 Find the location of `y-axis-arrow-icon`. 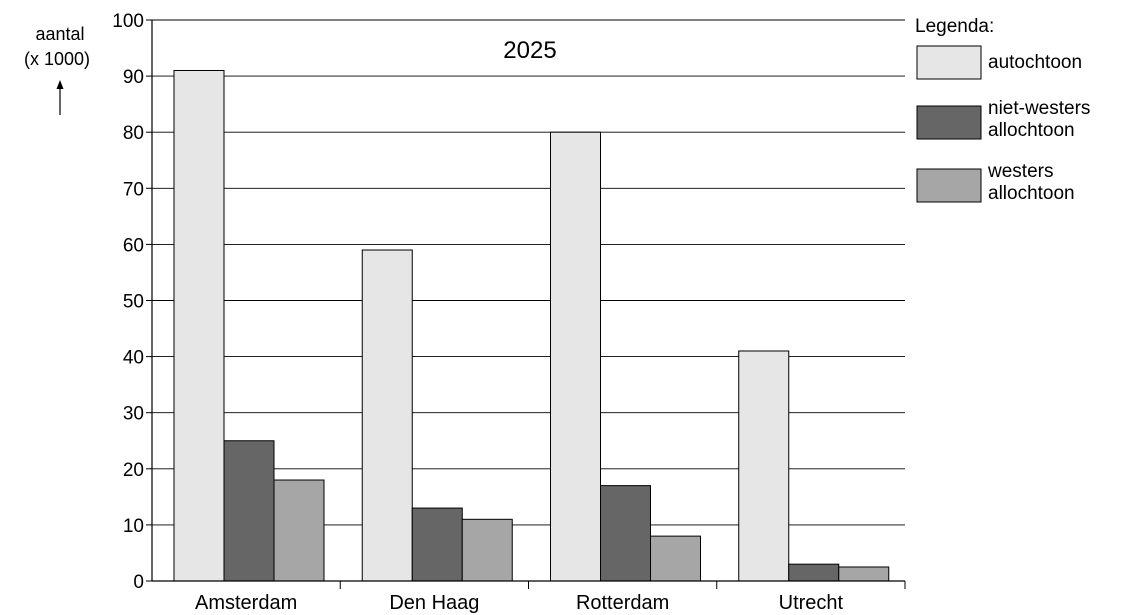

y-axis-arrow-icon is located at coordinates (60, 97).